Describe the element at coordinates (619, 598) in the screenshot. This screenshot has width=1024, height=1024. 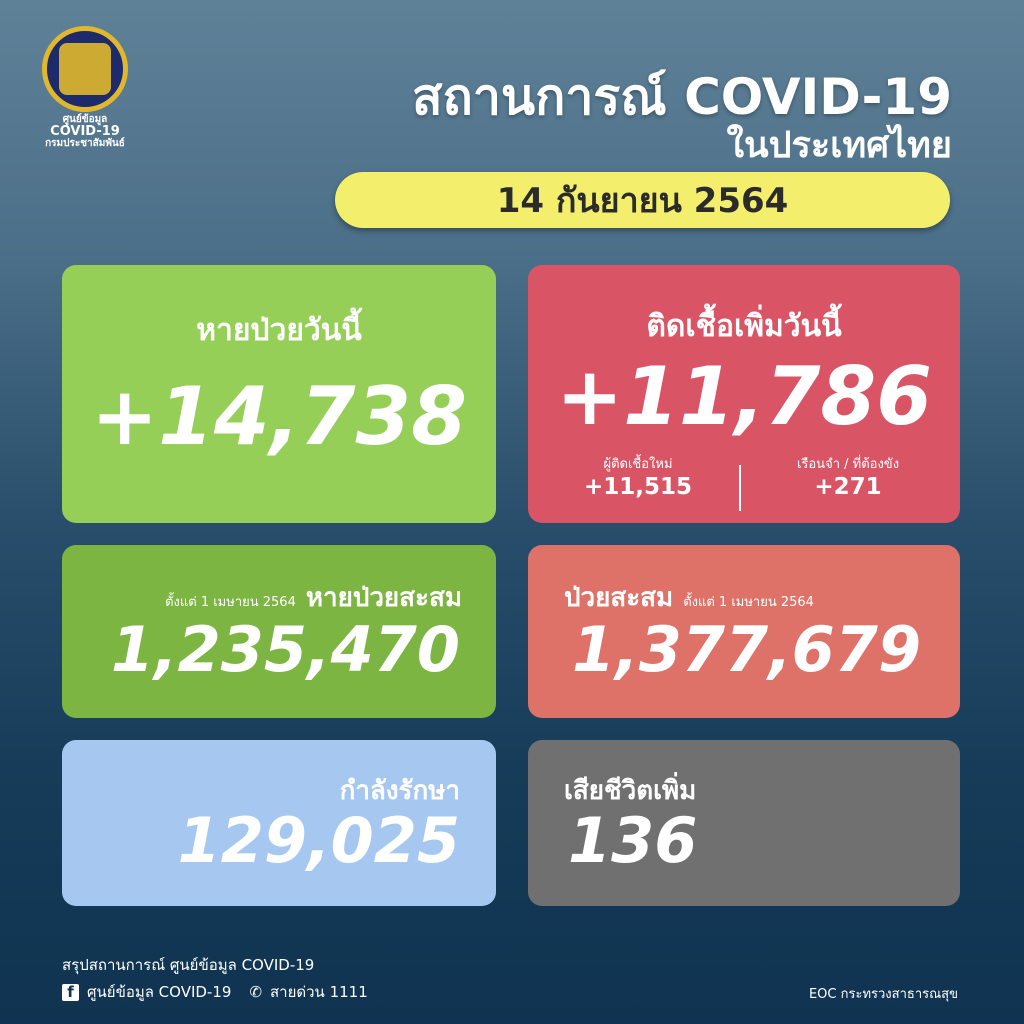
I see `cases-total-label: ป่วยสะสม` at that location.